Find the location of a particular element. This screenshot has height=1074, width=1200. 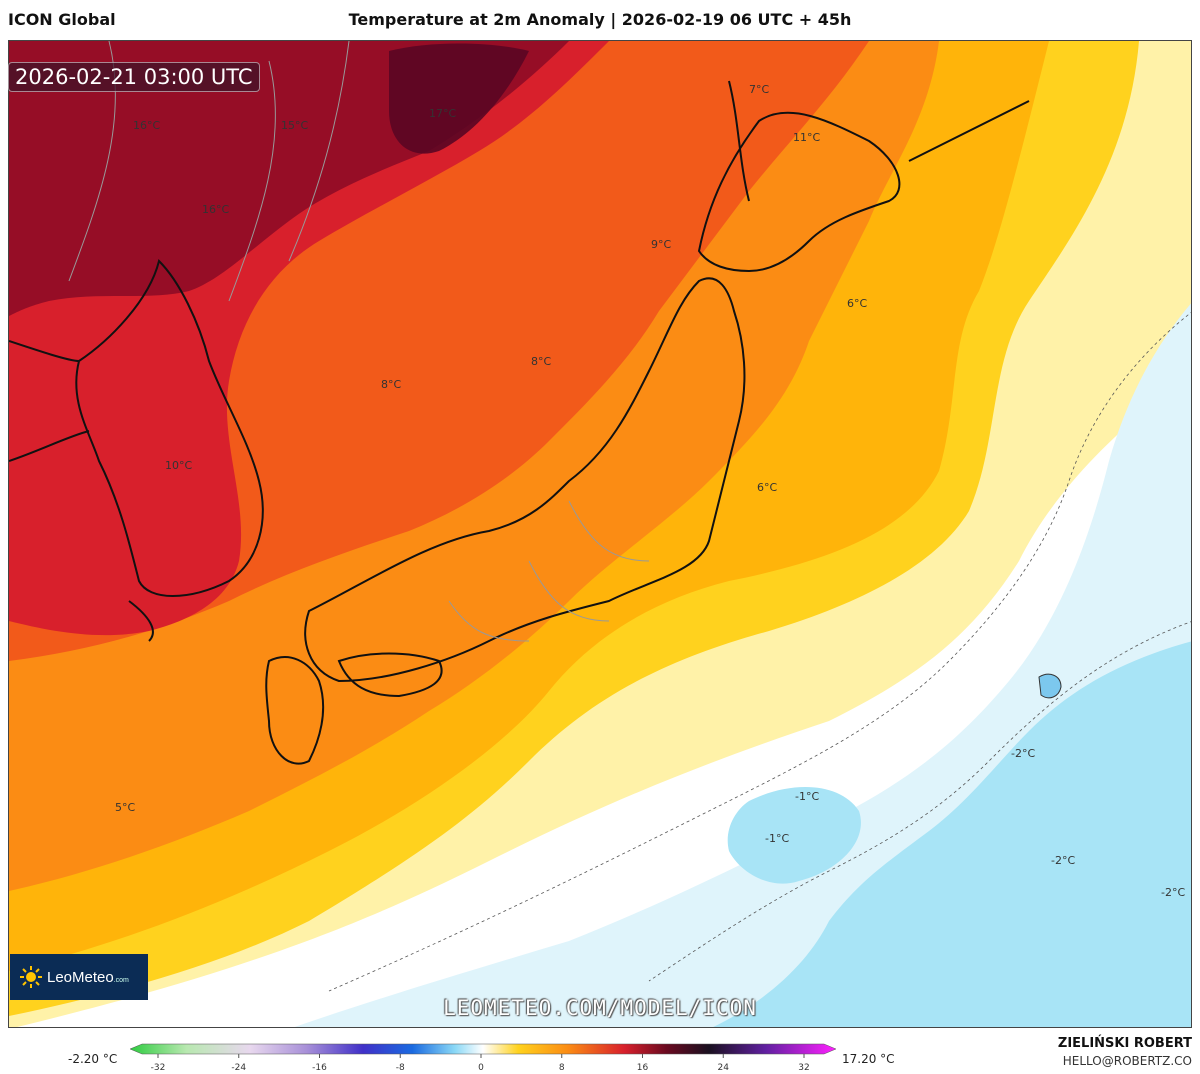

logo-text: LeoMeteo.com is located at coordinates (88, 977).